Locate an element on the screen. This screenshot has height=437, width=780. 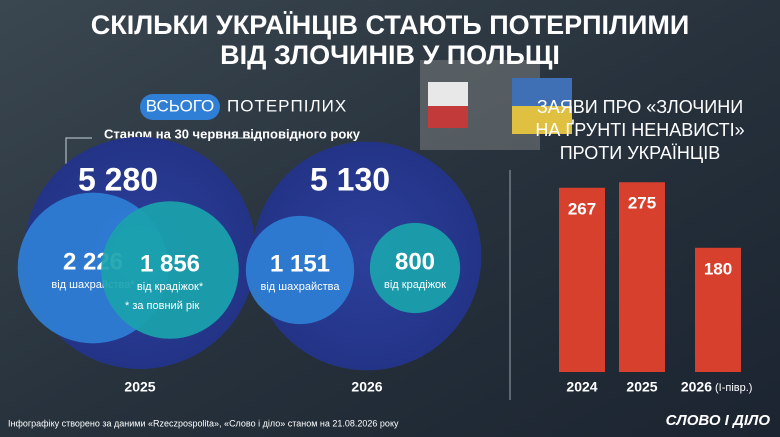
bar-value: 275 is located at coordinates (642, 203).